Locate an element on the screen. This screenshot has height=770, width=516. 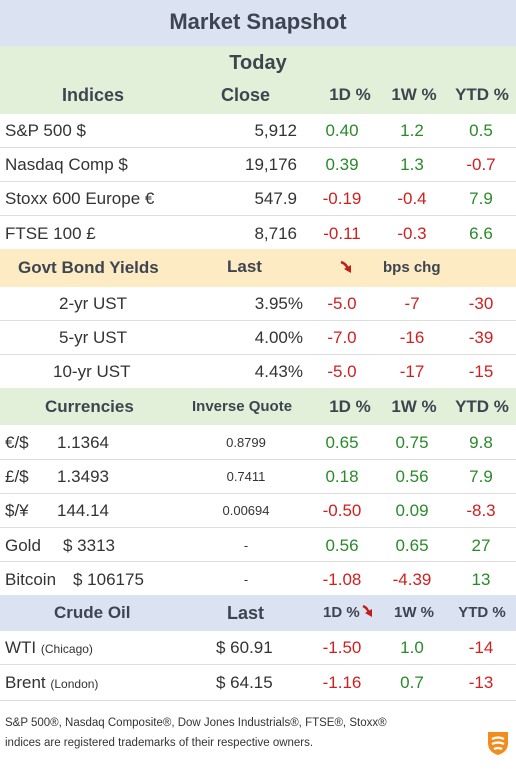
oil-ytd: -14 is located at coordinates (481, 647).